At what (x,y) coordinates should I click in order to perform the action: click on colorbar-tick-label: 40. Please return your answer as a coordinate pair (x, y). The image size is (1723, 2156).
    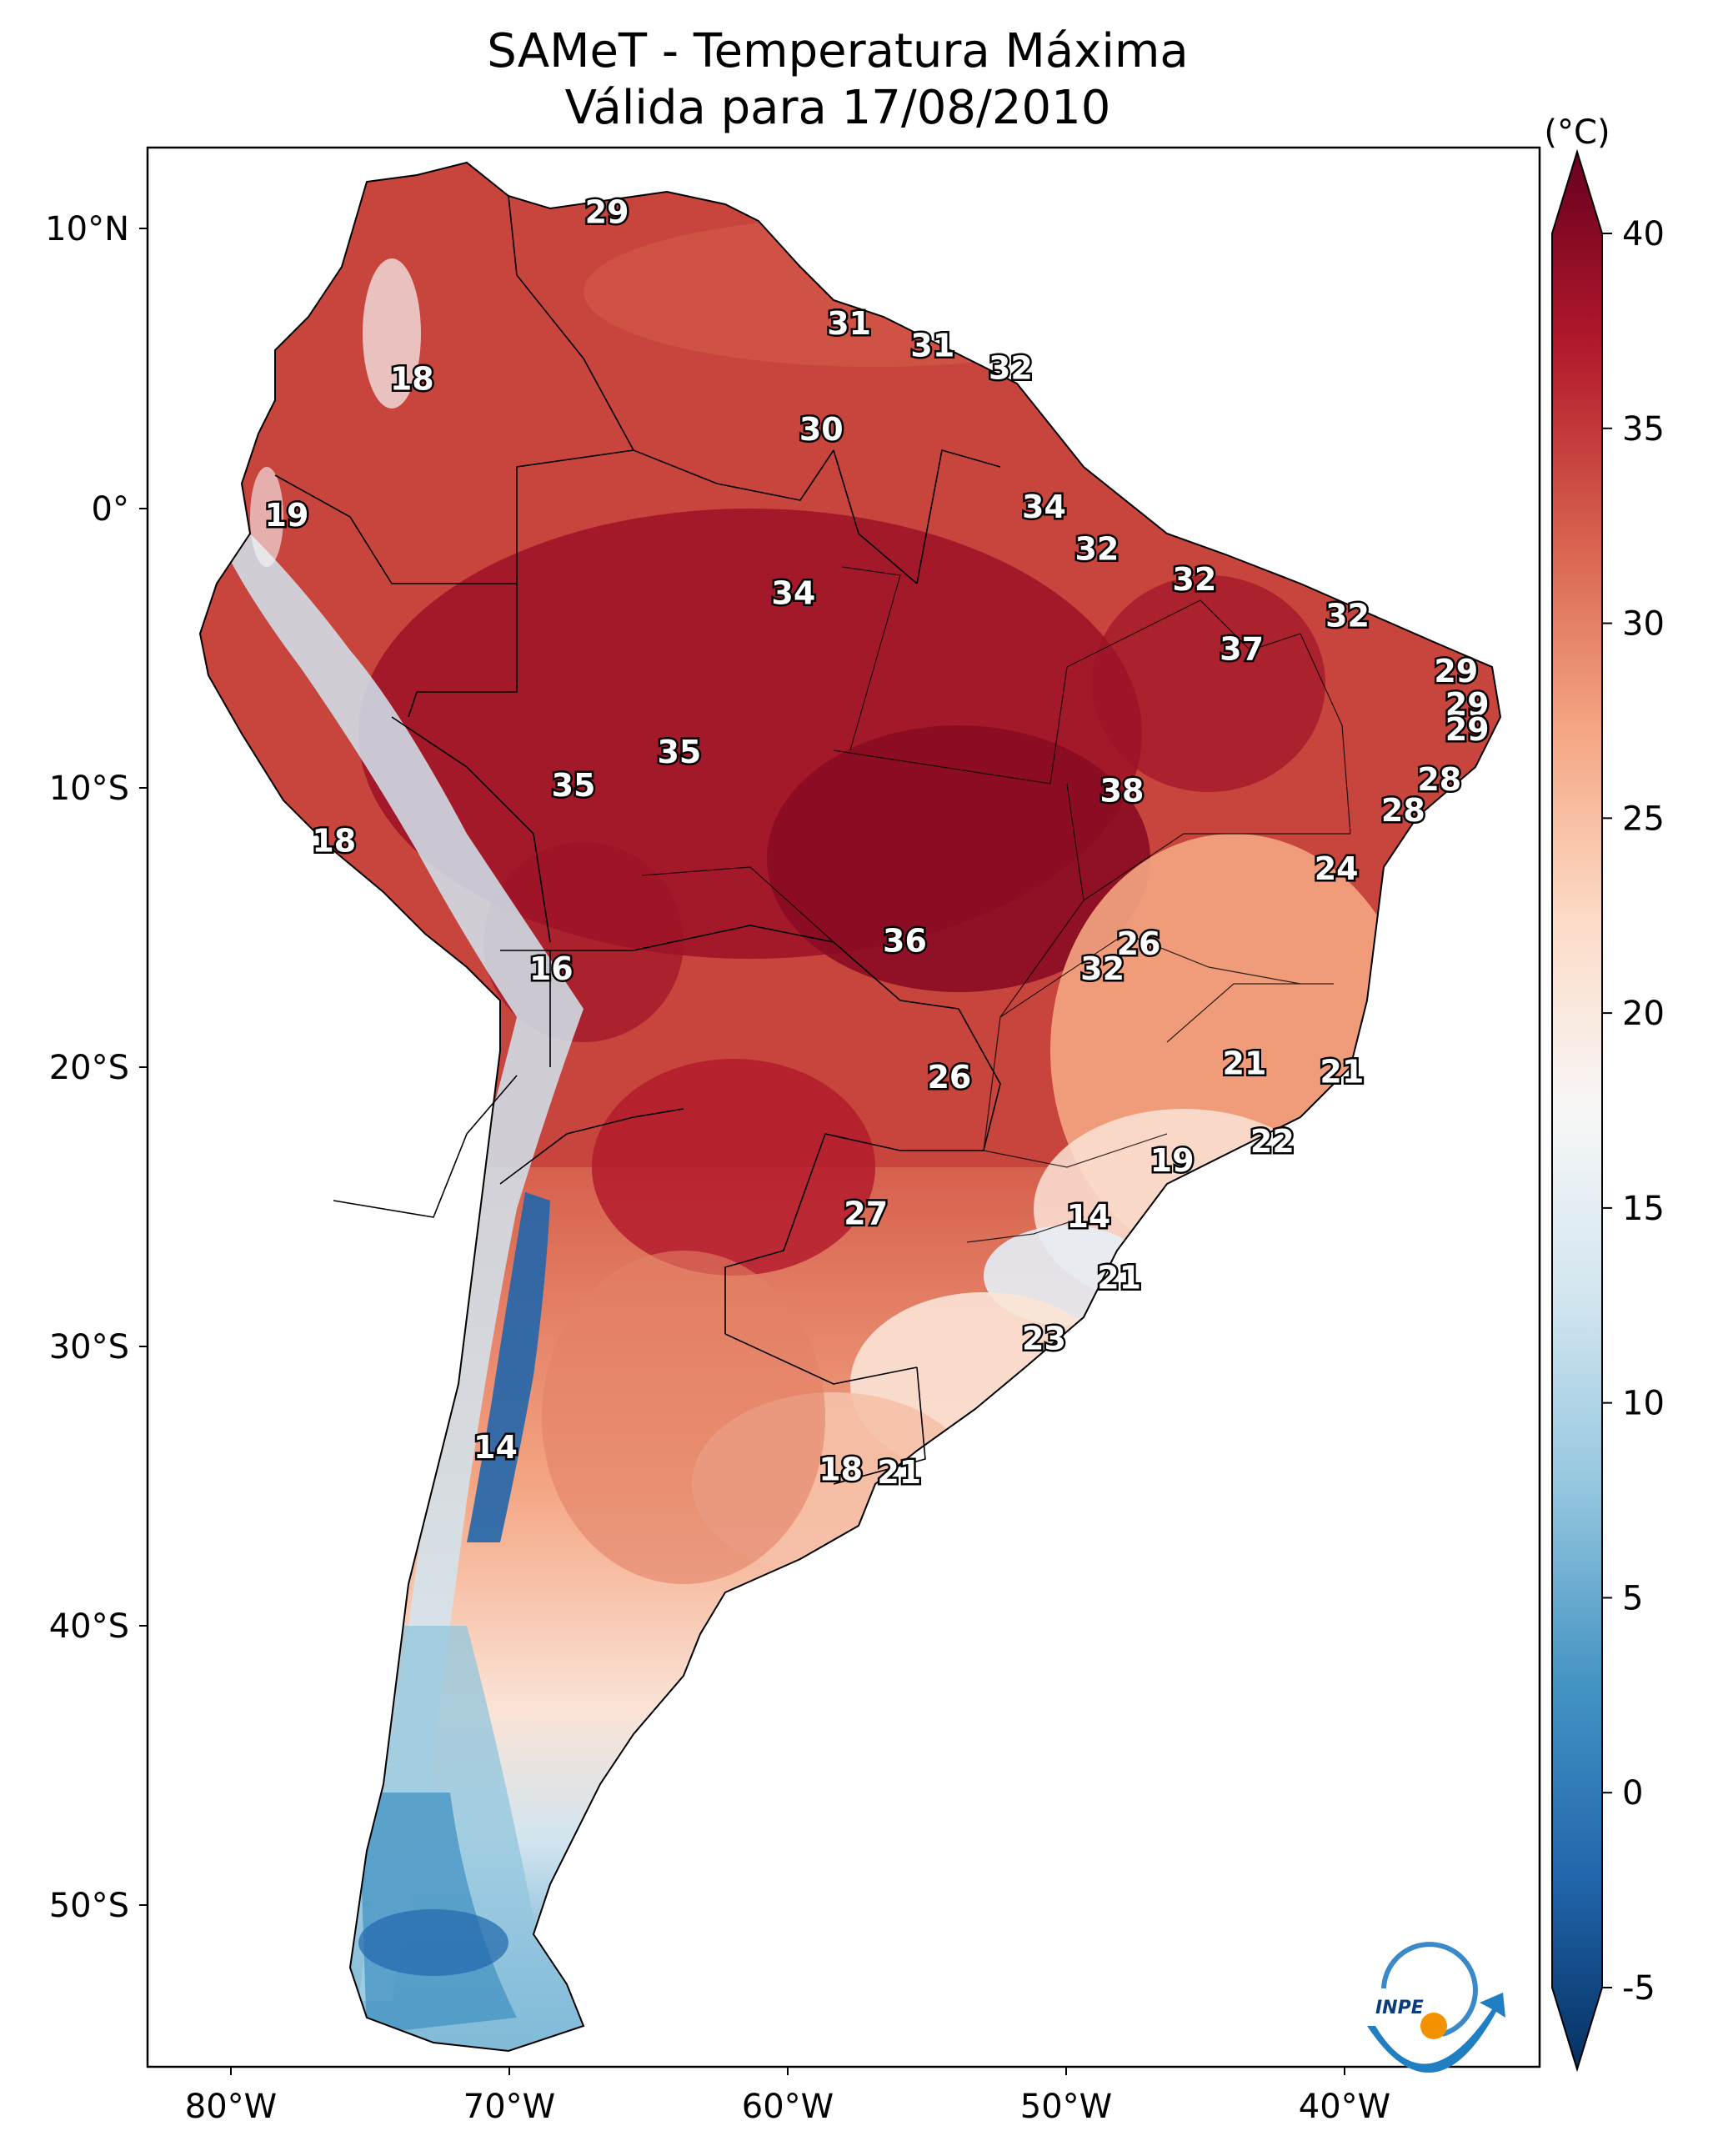
    Looking at the image, I should click on (1643, 234).